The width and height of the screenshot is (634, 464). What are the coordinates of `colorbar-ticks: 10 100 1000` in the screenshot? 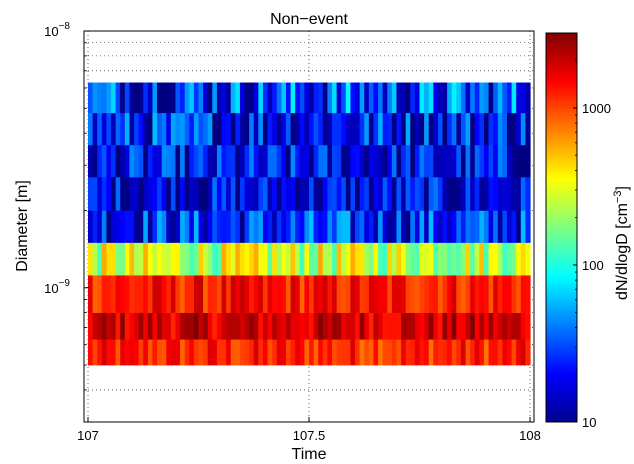 It's located at (592, 231).